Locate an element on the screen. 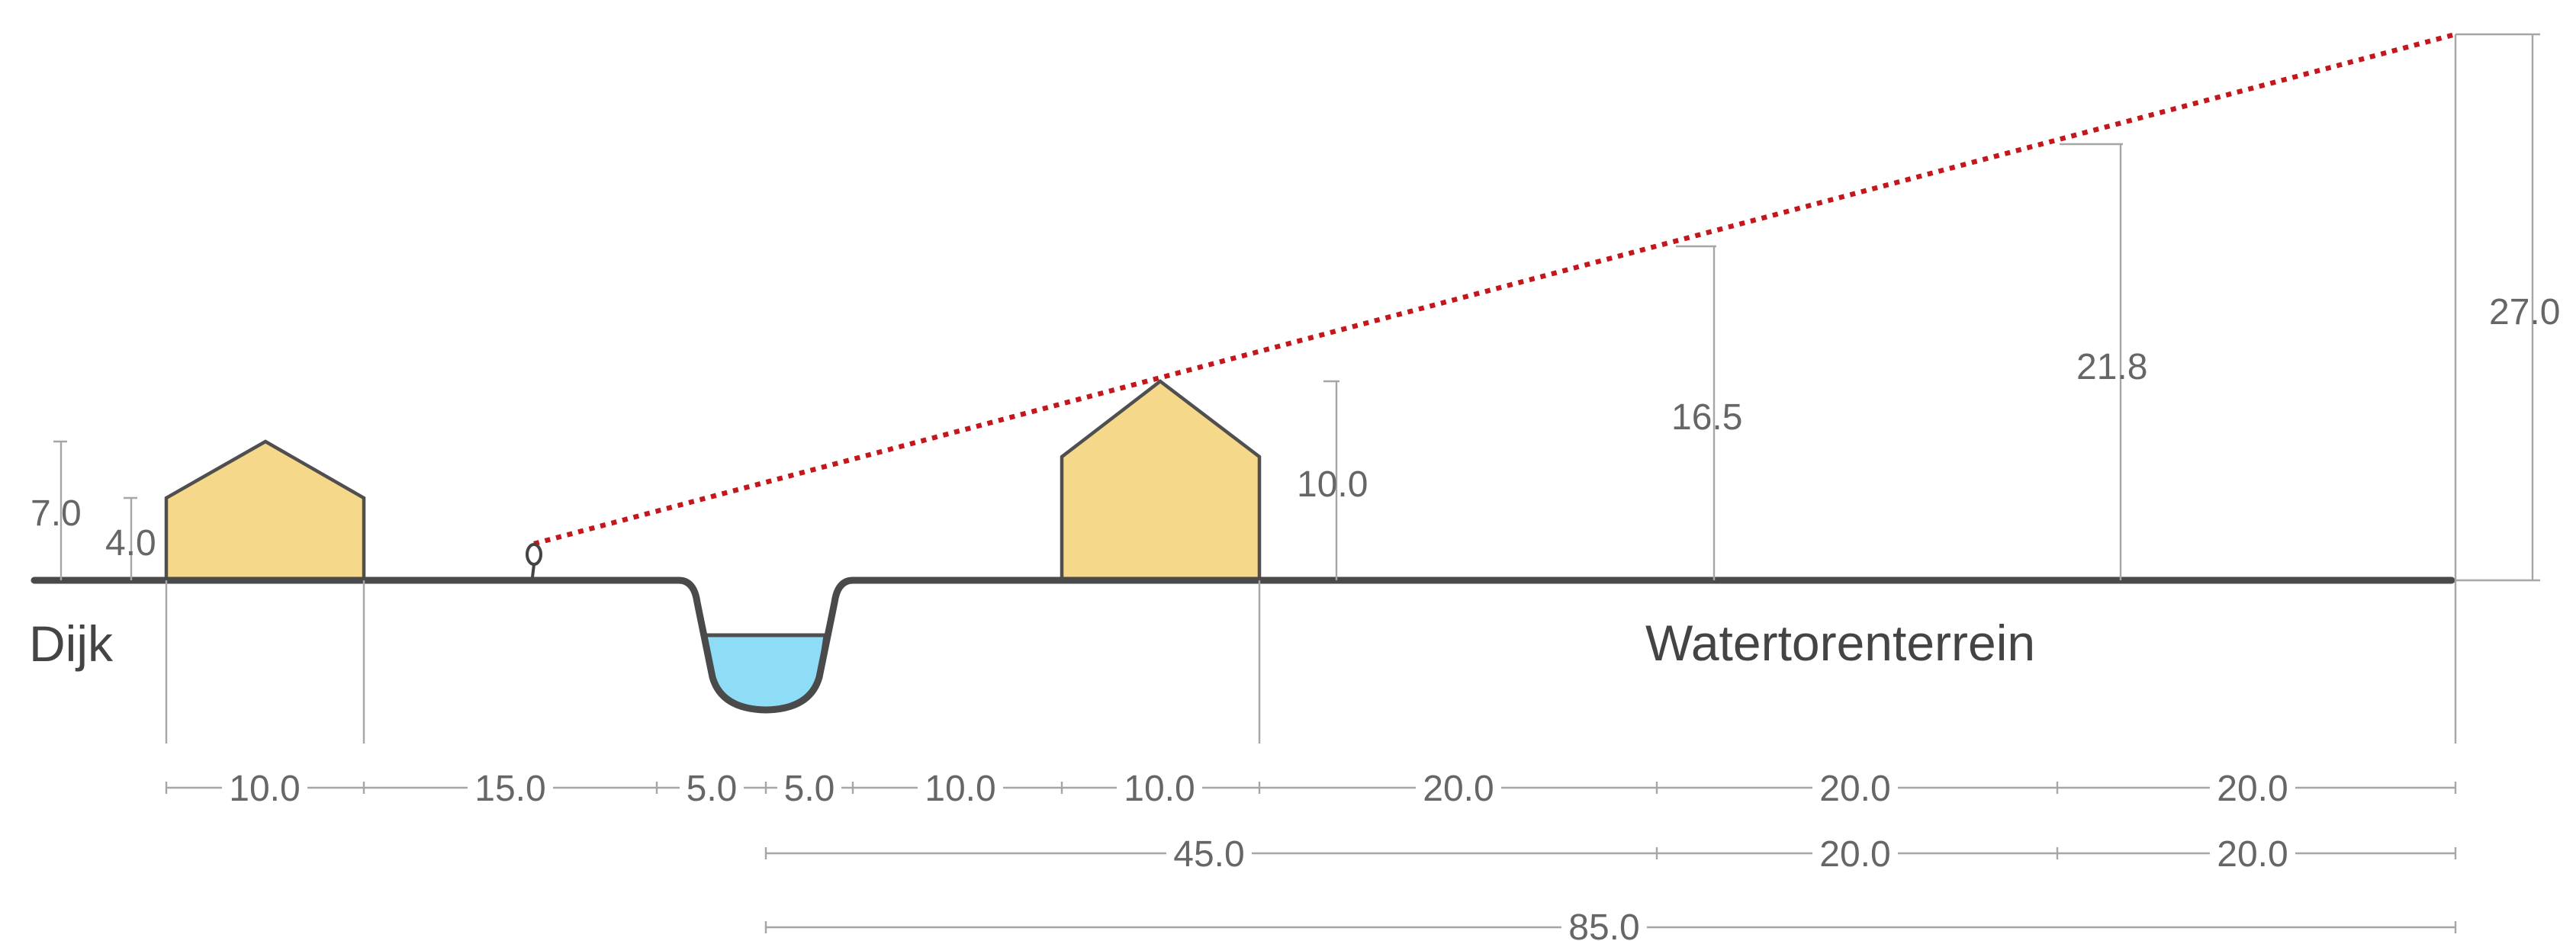  span-label: 45.0 is located at coordinates (1208, 854).